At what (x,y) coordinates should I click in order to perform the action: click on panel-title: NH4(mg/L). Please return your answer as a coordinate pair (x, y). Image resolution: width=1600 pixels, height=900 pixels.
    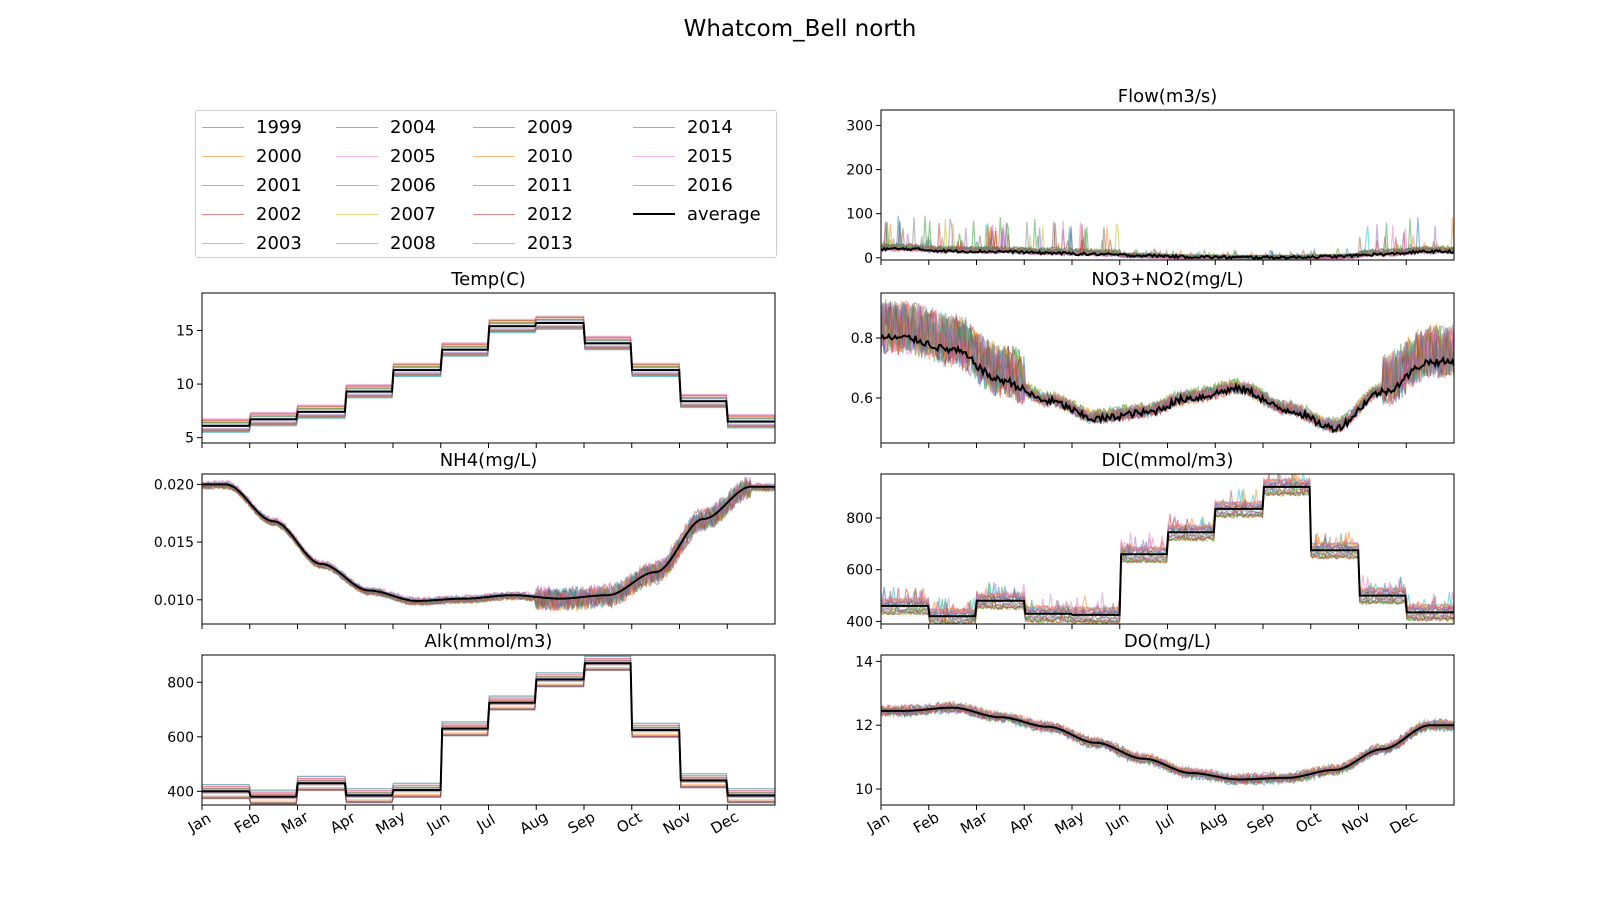
    Looking at the image, I should click on (489, 460).